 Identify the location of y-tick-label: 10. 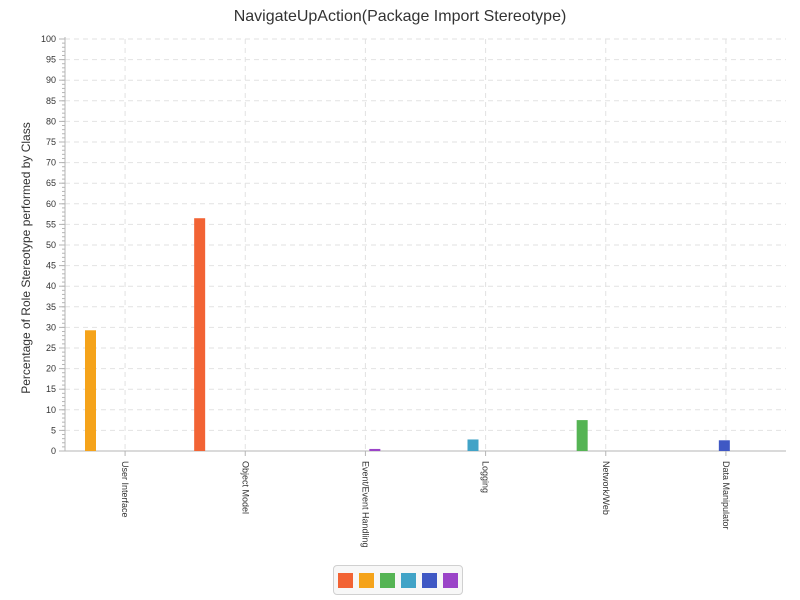
(51, 410).